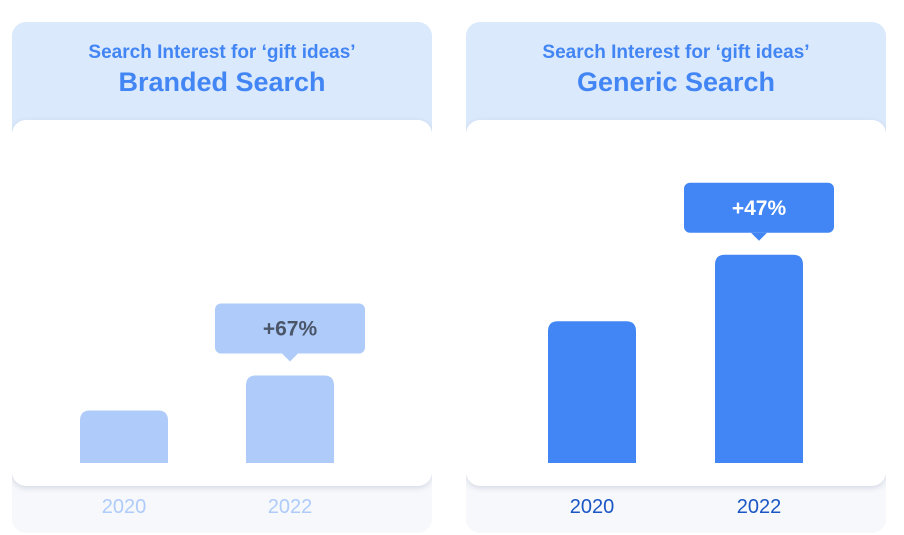 The image size is (904, 535). I want to click on callout-label: +67%, so click(290, 329).